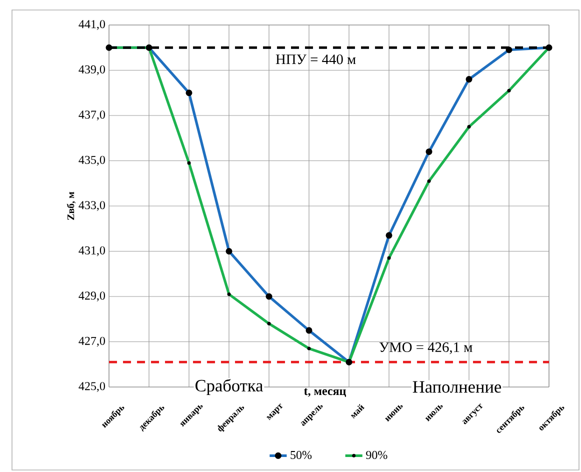 The height and width of the screenshot is (472, 581). I want to click on y-tick-label: 431,0, so click(92, 251).